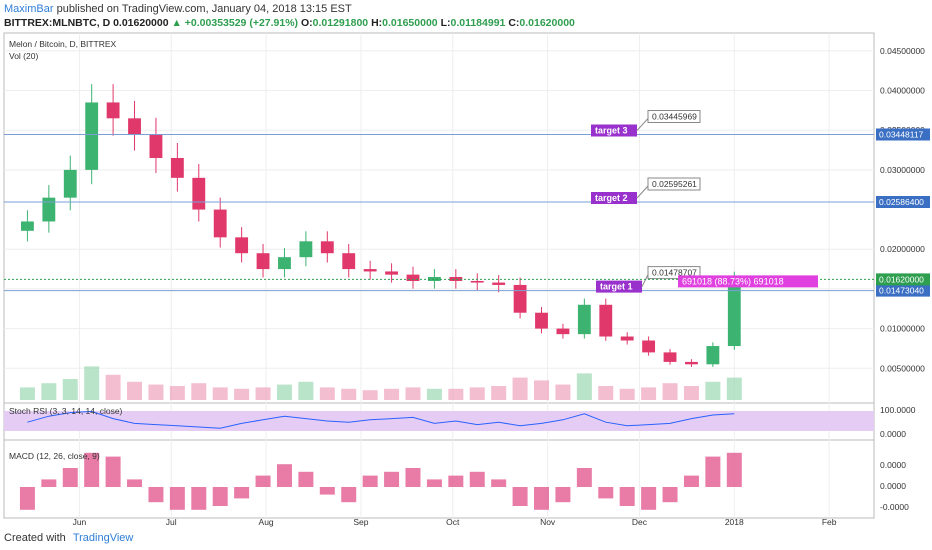 The height and width of the screenshot is (550, 932). I want to click on measure-label-bg, so click(748, 281).